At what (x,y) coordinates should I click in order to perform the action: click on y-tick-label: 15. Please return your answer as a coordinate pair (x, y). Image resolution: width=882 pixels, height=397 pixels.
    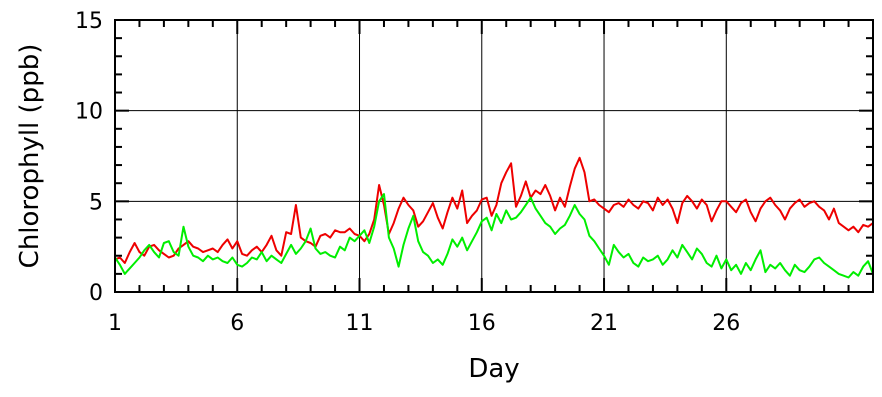
    Looking at the image, I should click on (89, 21).